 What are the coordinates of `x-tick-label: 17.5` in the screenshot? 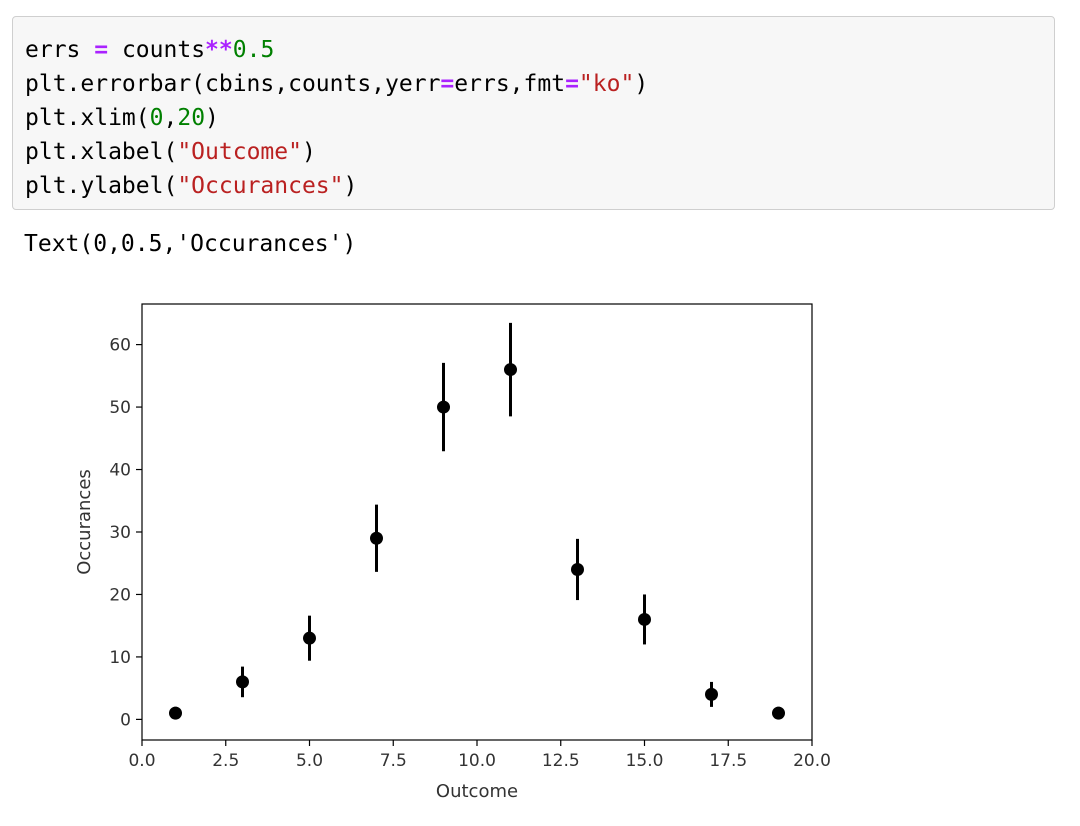 It's located at (728, 761).